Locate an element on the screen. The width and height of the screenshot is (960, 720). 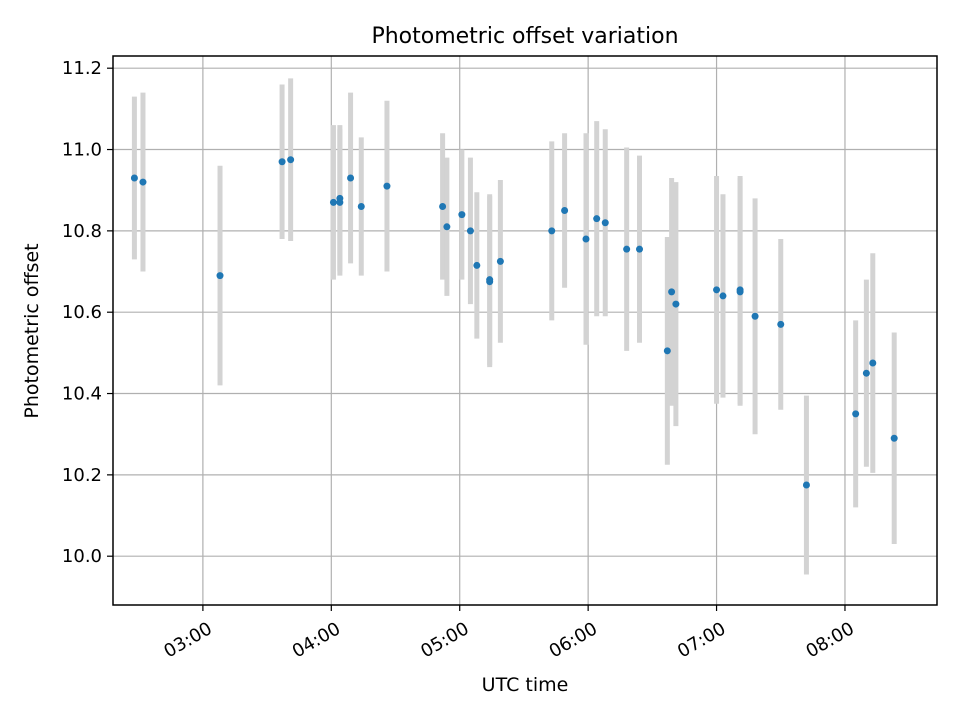
y-tick-label: 10.2 is located at coordinates (82, 475).